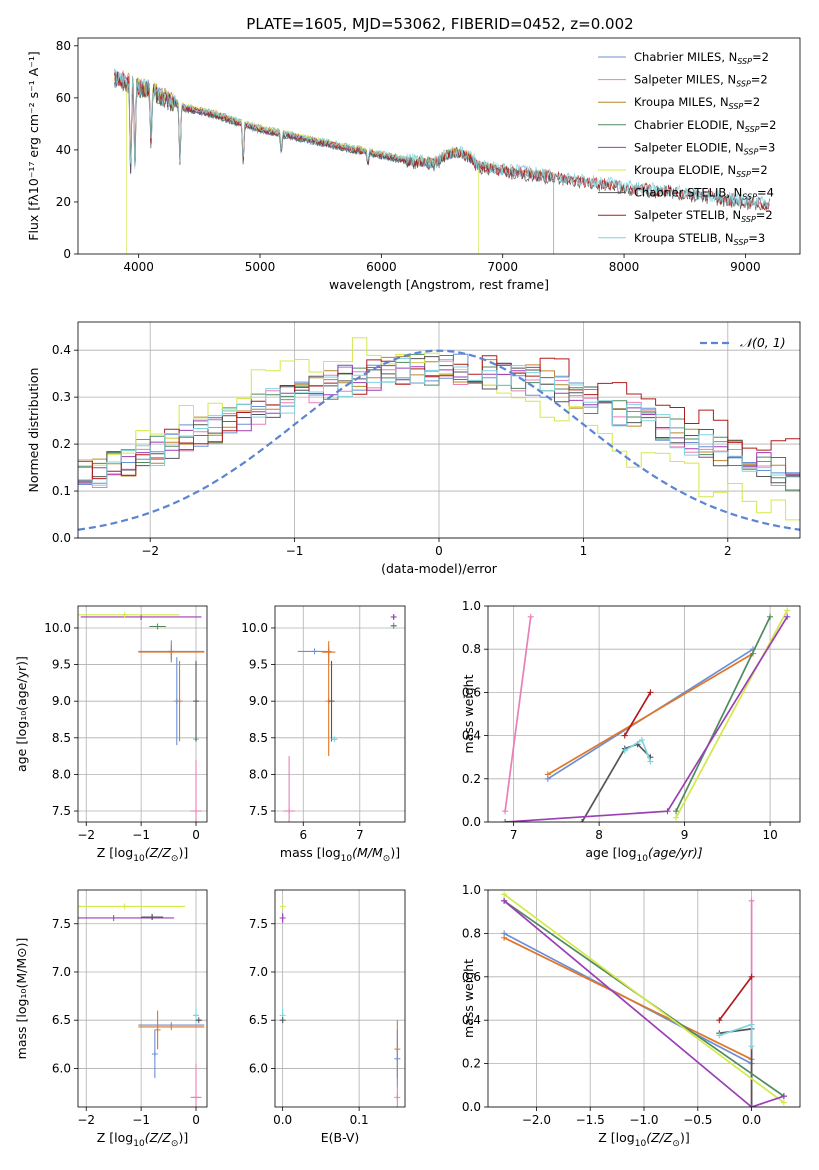 The height and width of the screenshot is (1170, 819). I want to click on x-tick-label: −2, so click(150, 551).